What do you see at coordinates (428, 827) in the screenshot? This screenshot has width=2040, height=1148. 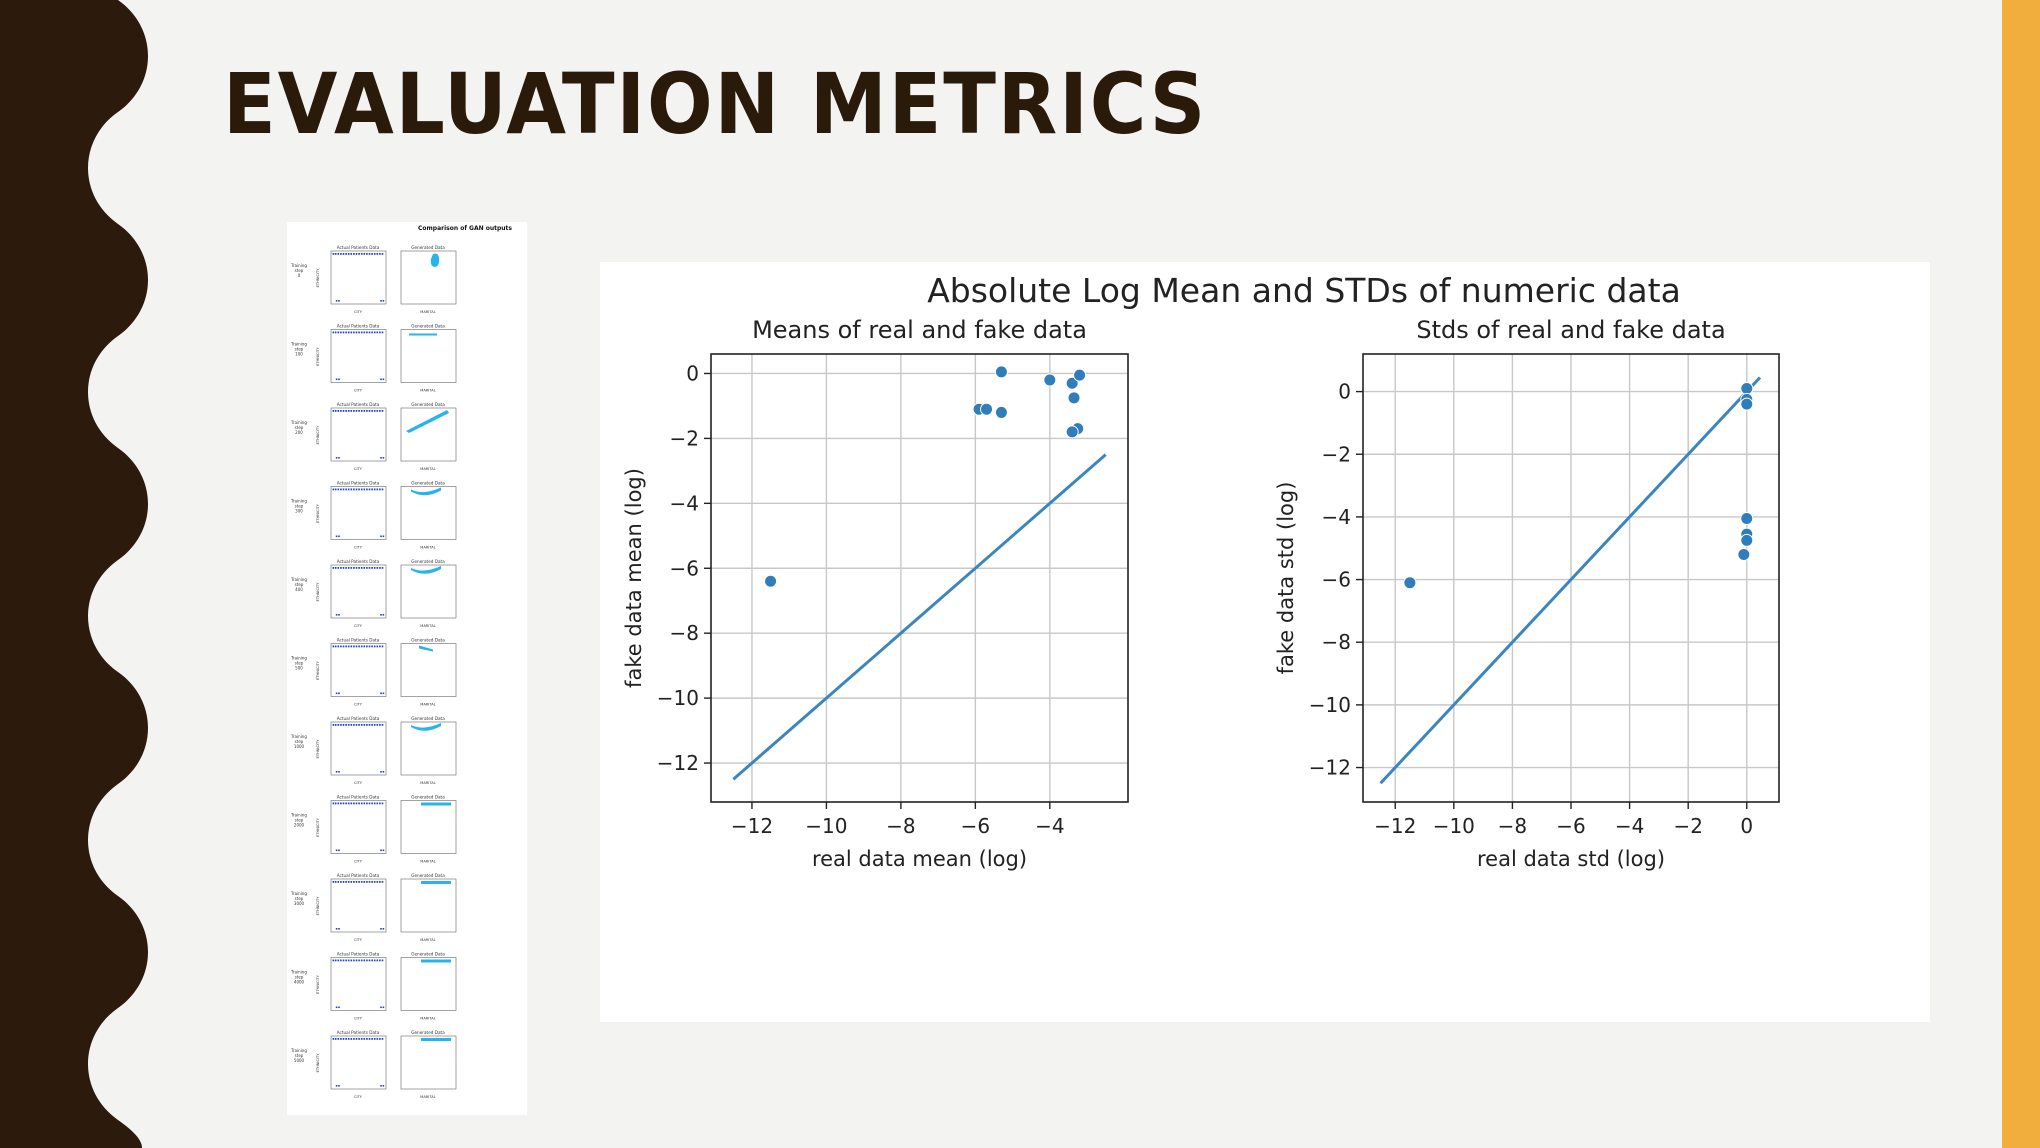 I see `gan-generated-subplot` at bounding box center [428, 827].